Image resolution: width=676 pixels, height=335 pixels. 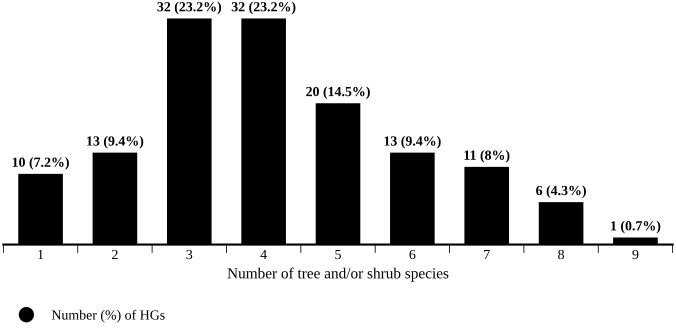 I want to click on data-label: 1 (0.7%), so click(x=635, y=227).